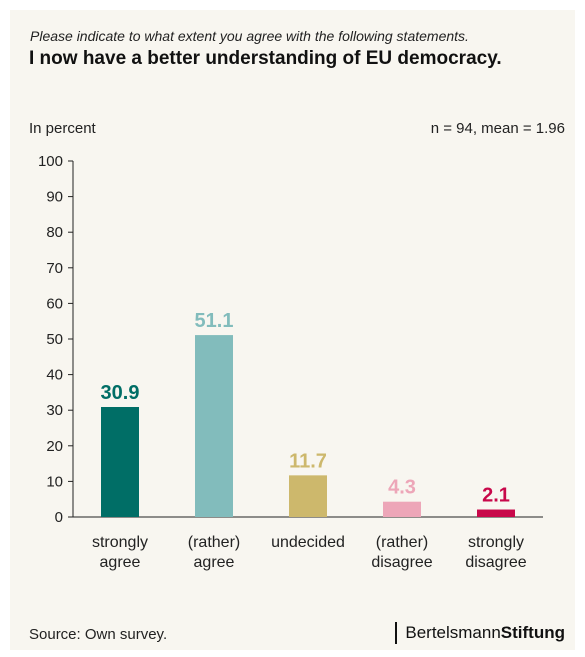 This screenshot has height=657, width=585. Describe the element at coordinates (54, 375) in the screenshot. I see `y-tick-label: 40` at that location.